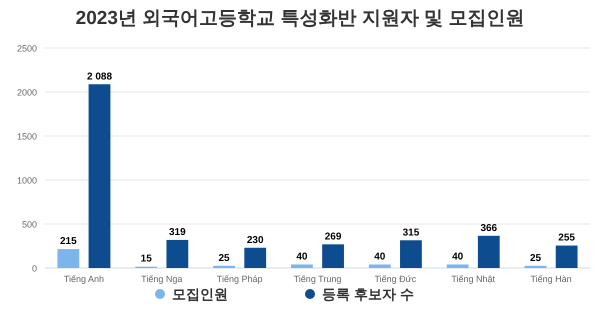 The width and height of the screenshot is (600, 313). What do you see at coordinates (473, 279) in the screenshot?
I see `x-tick-label: Tiếng Nhật` at bounding box center [473, 279].